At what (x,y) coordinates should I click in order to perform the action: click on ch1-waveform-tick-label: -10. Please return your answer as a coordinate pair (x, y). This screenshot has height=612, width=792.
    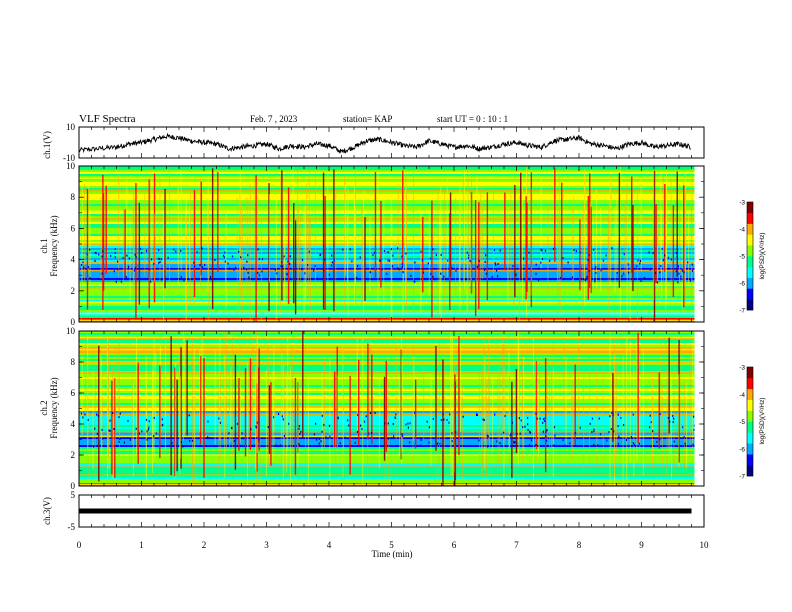
    Looking at the image, I should click on (69, 158).